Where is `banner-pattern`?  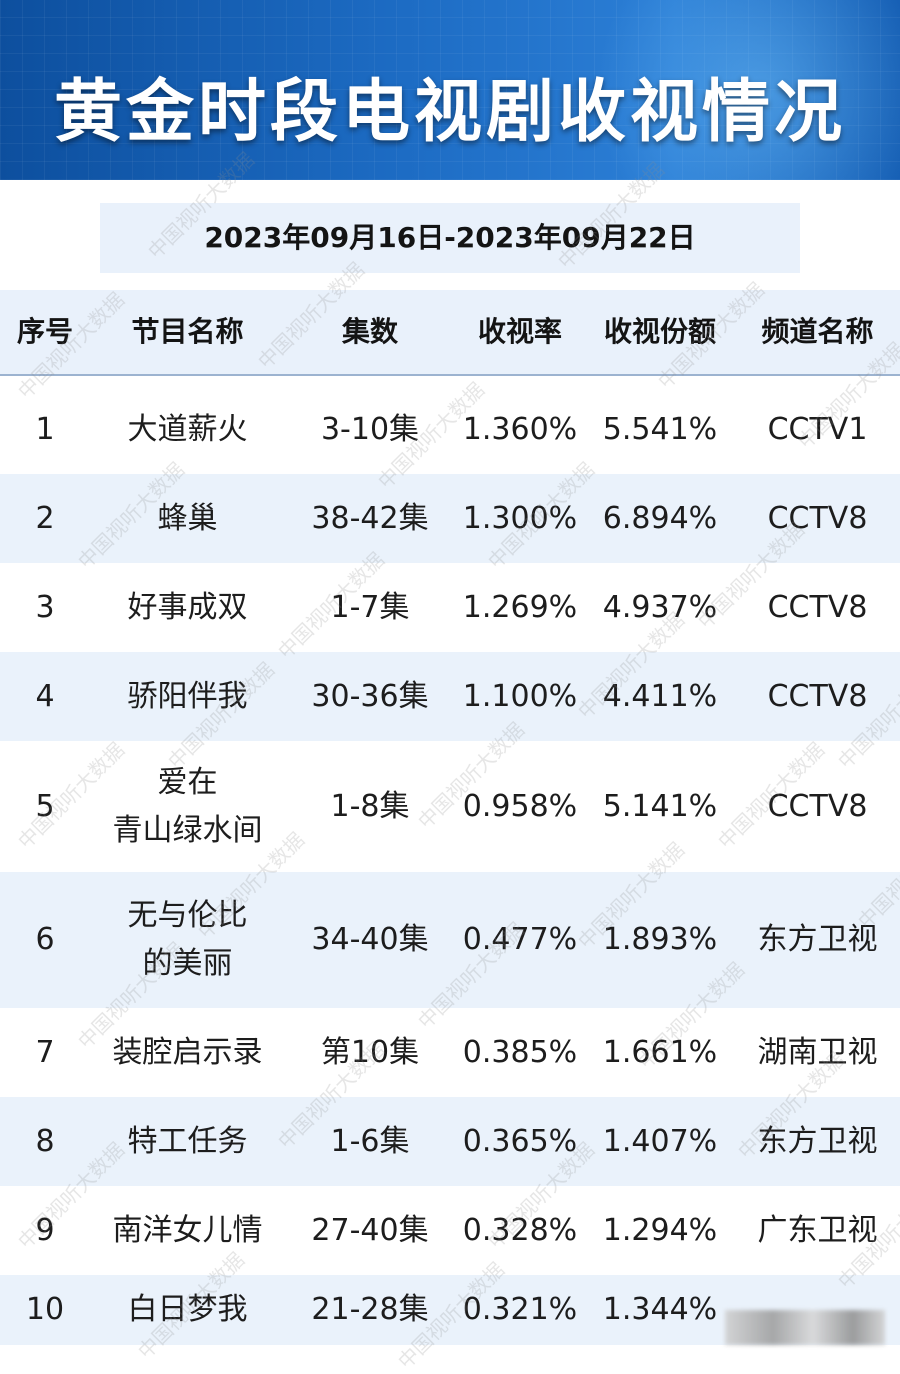 banner-pattern is located at coordinates (450, 90).